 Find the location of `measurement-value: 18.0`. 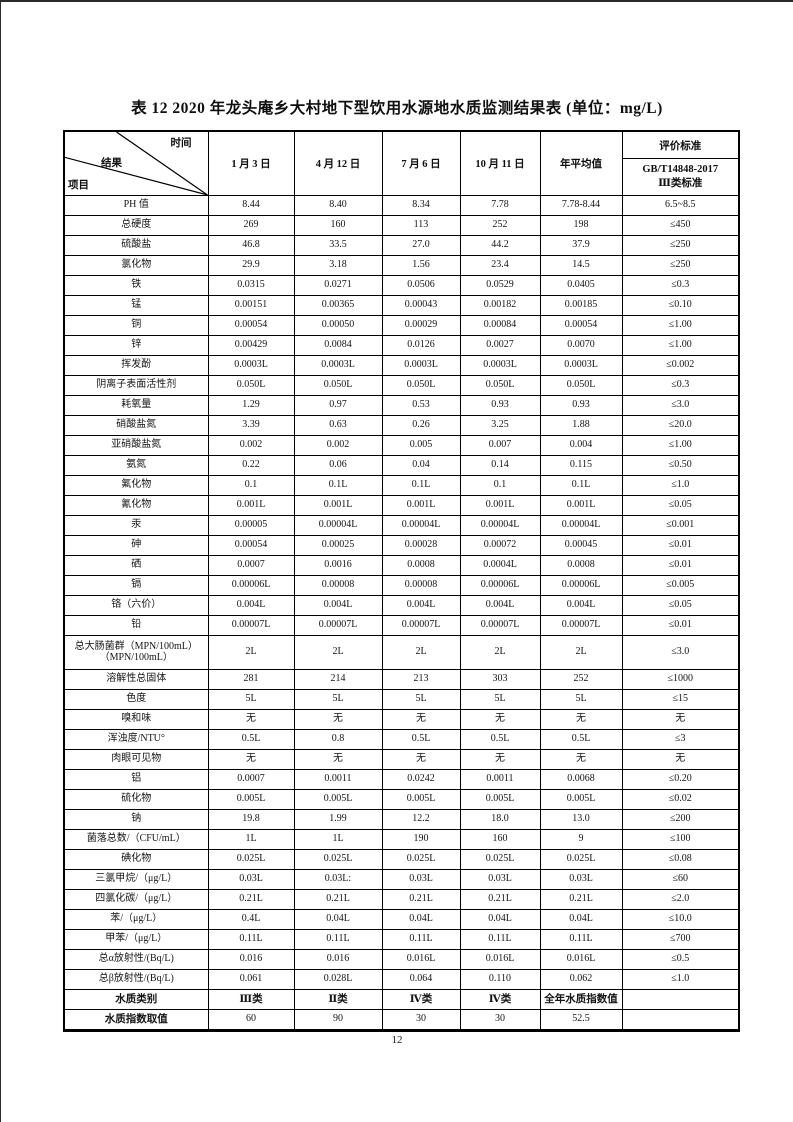

measurement-value: 18.0 is located at coordinates (500, 819).